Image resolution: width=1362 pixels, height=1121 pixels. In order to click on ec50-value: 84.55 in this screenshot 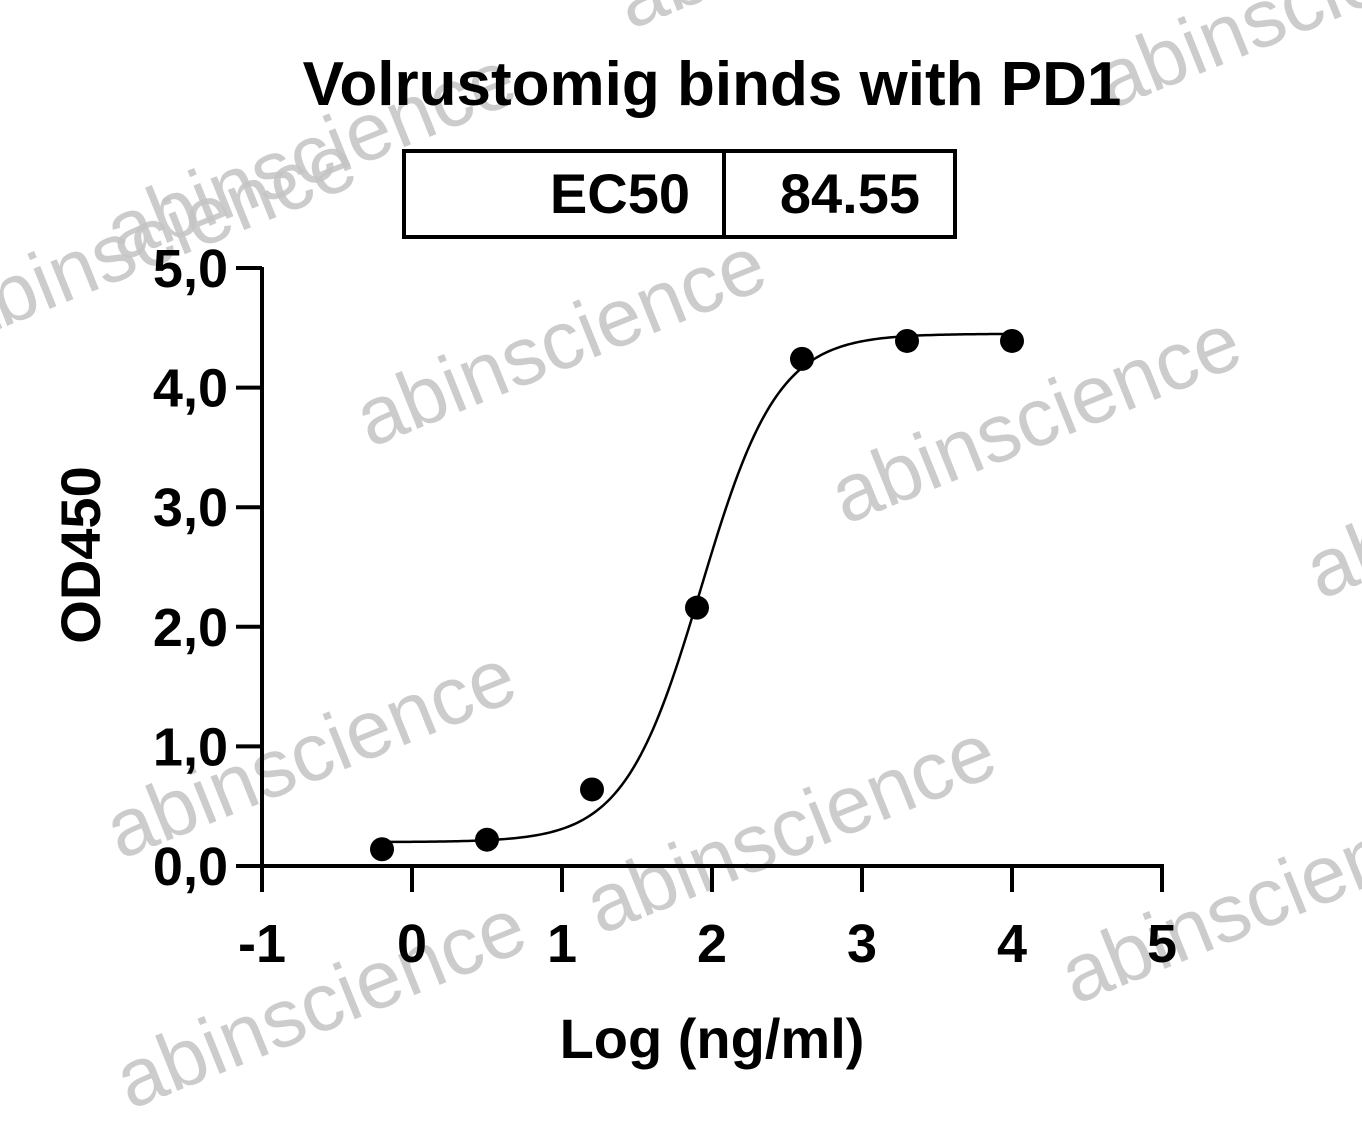, I will do `click(850, 193)`.